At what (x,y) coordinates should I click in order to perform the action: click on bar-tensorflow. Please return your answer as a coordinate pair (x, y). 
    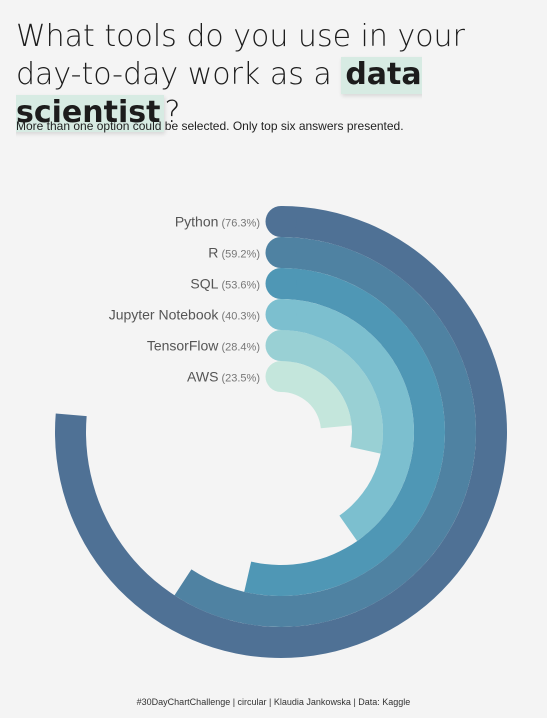
    Looking at the image, I should click on (332, 392).